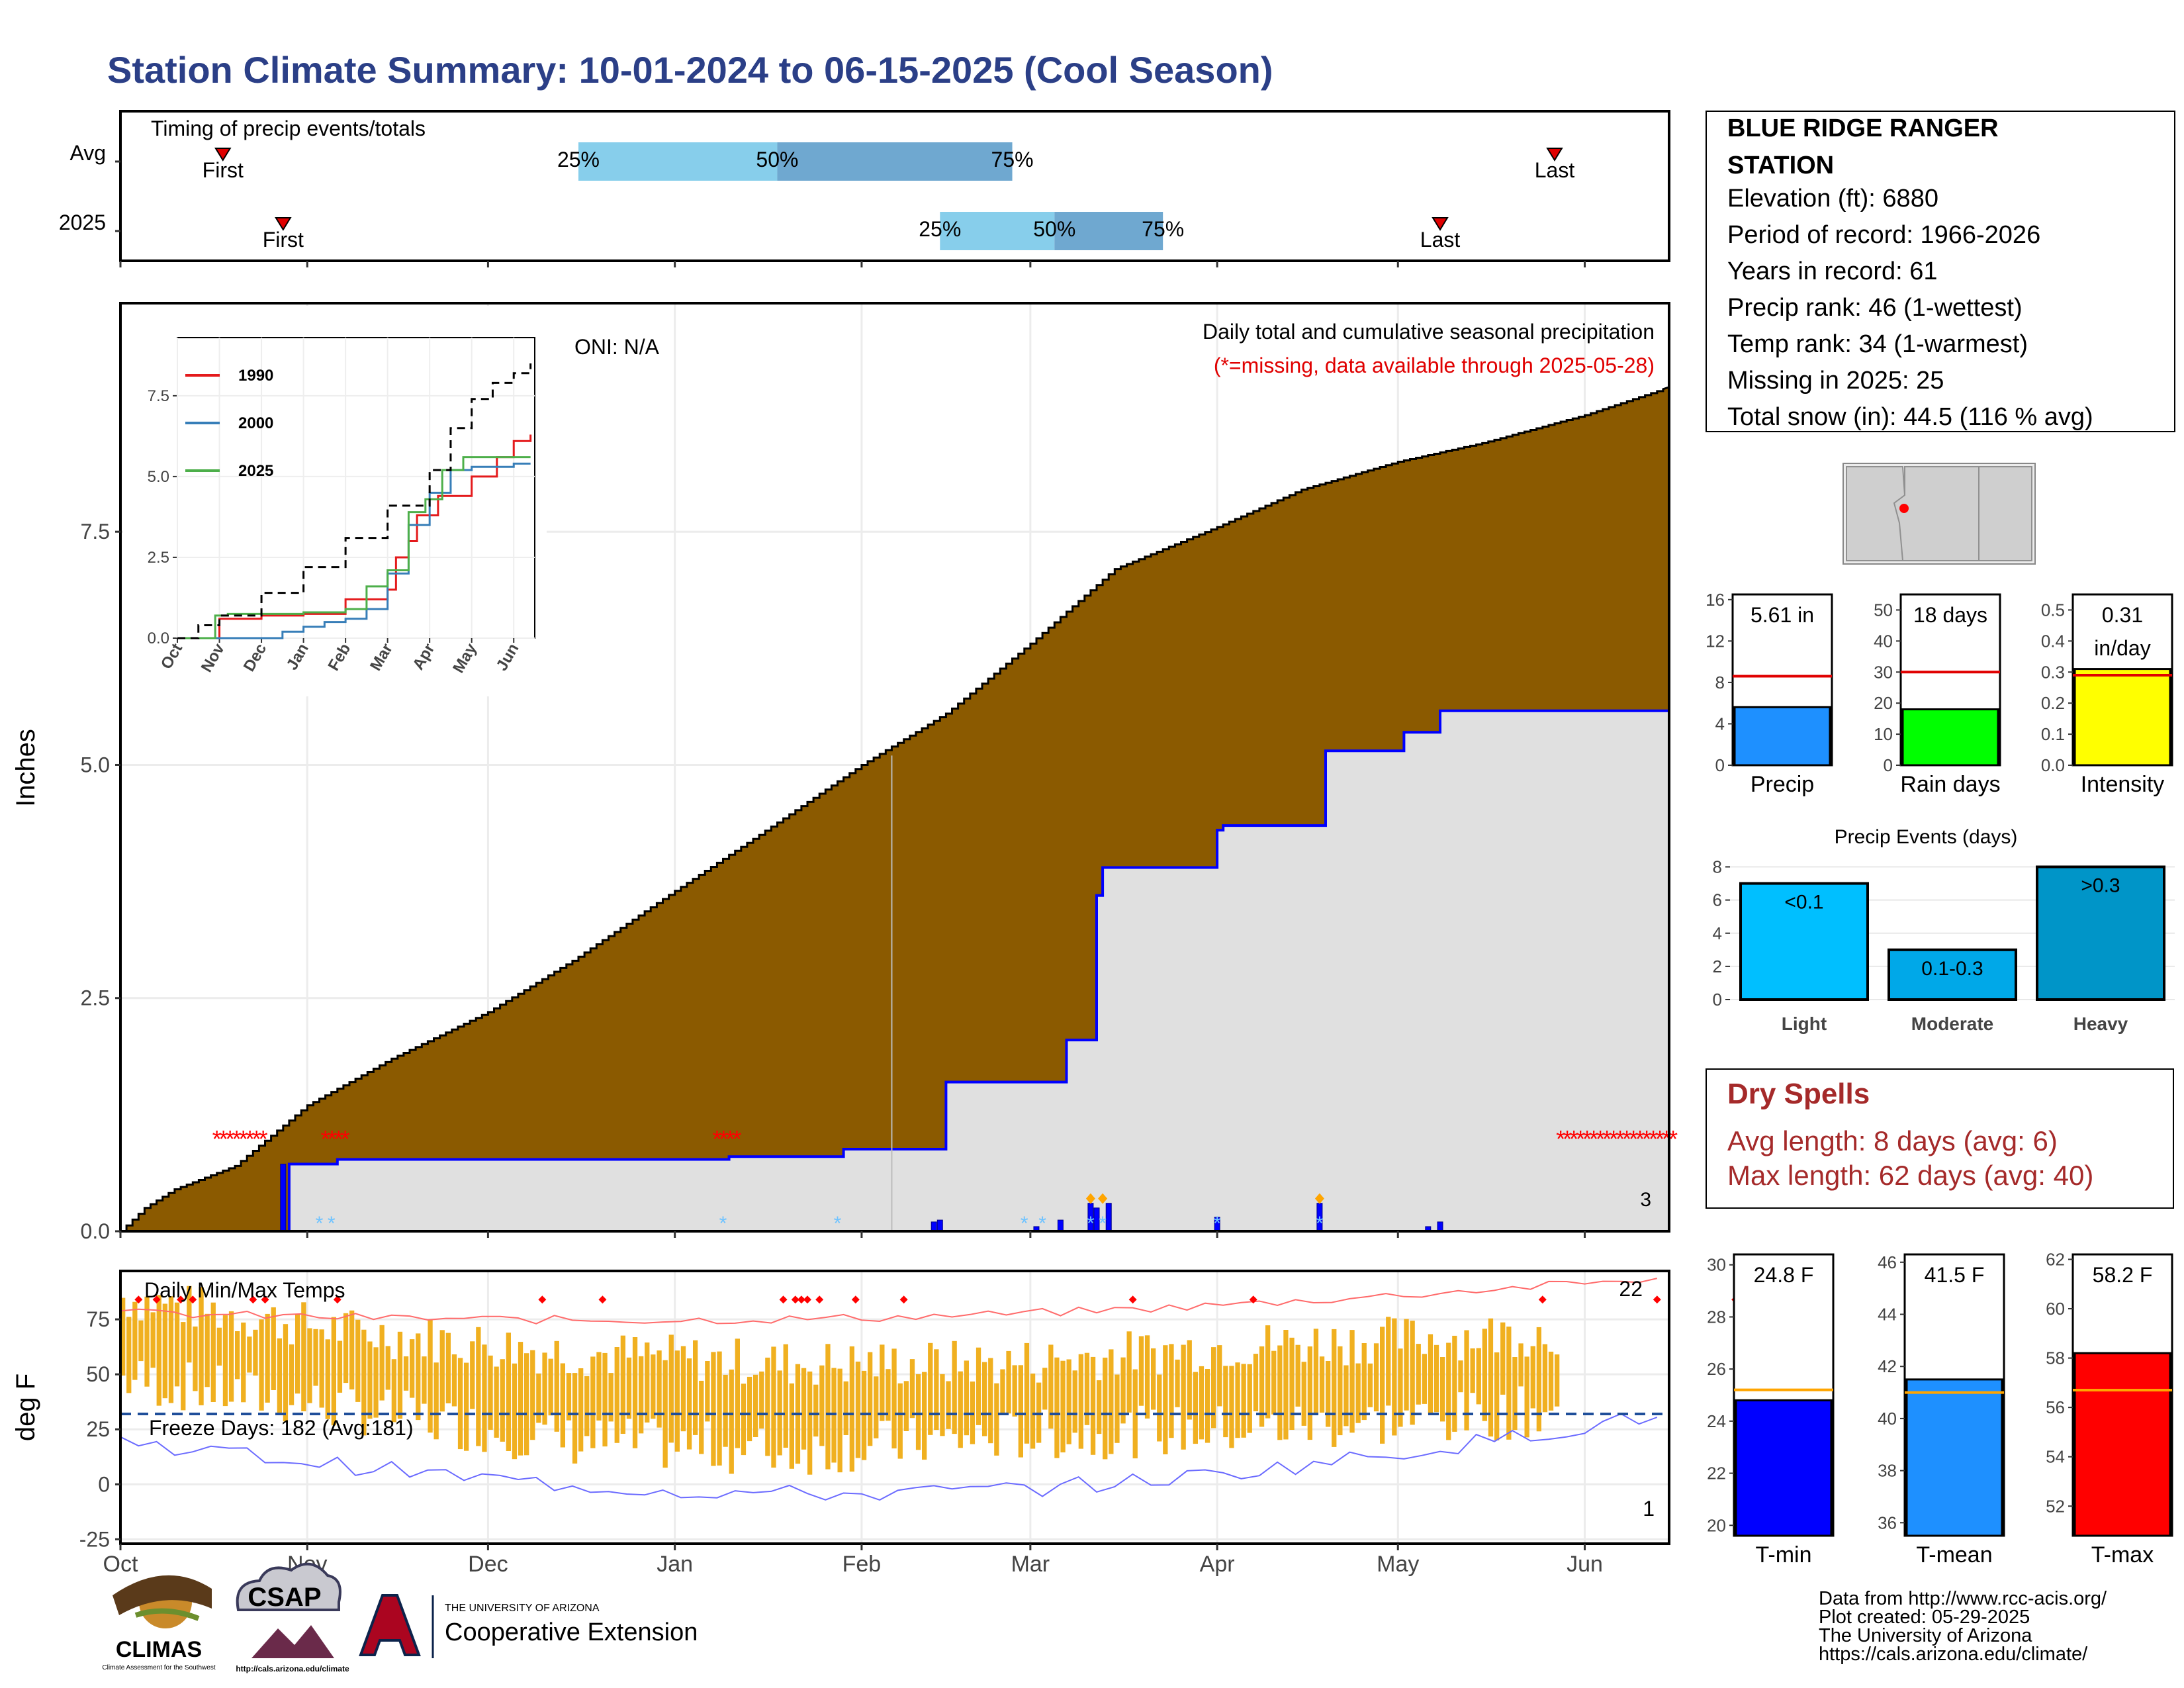  I want to click on temp-frame, so click(894, 1407).